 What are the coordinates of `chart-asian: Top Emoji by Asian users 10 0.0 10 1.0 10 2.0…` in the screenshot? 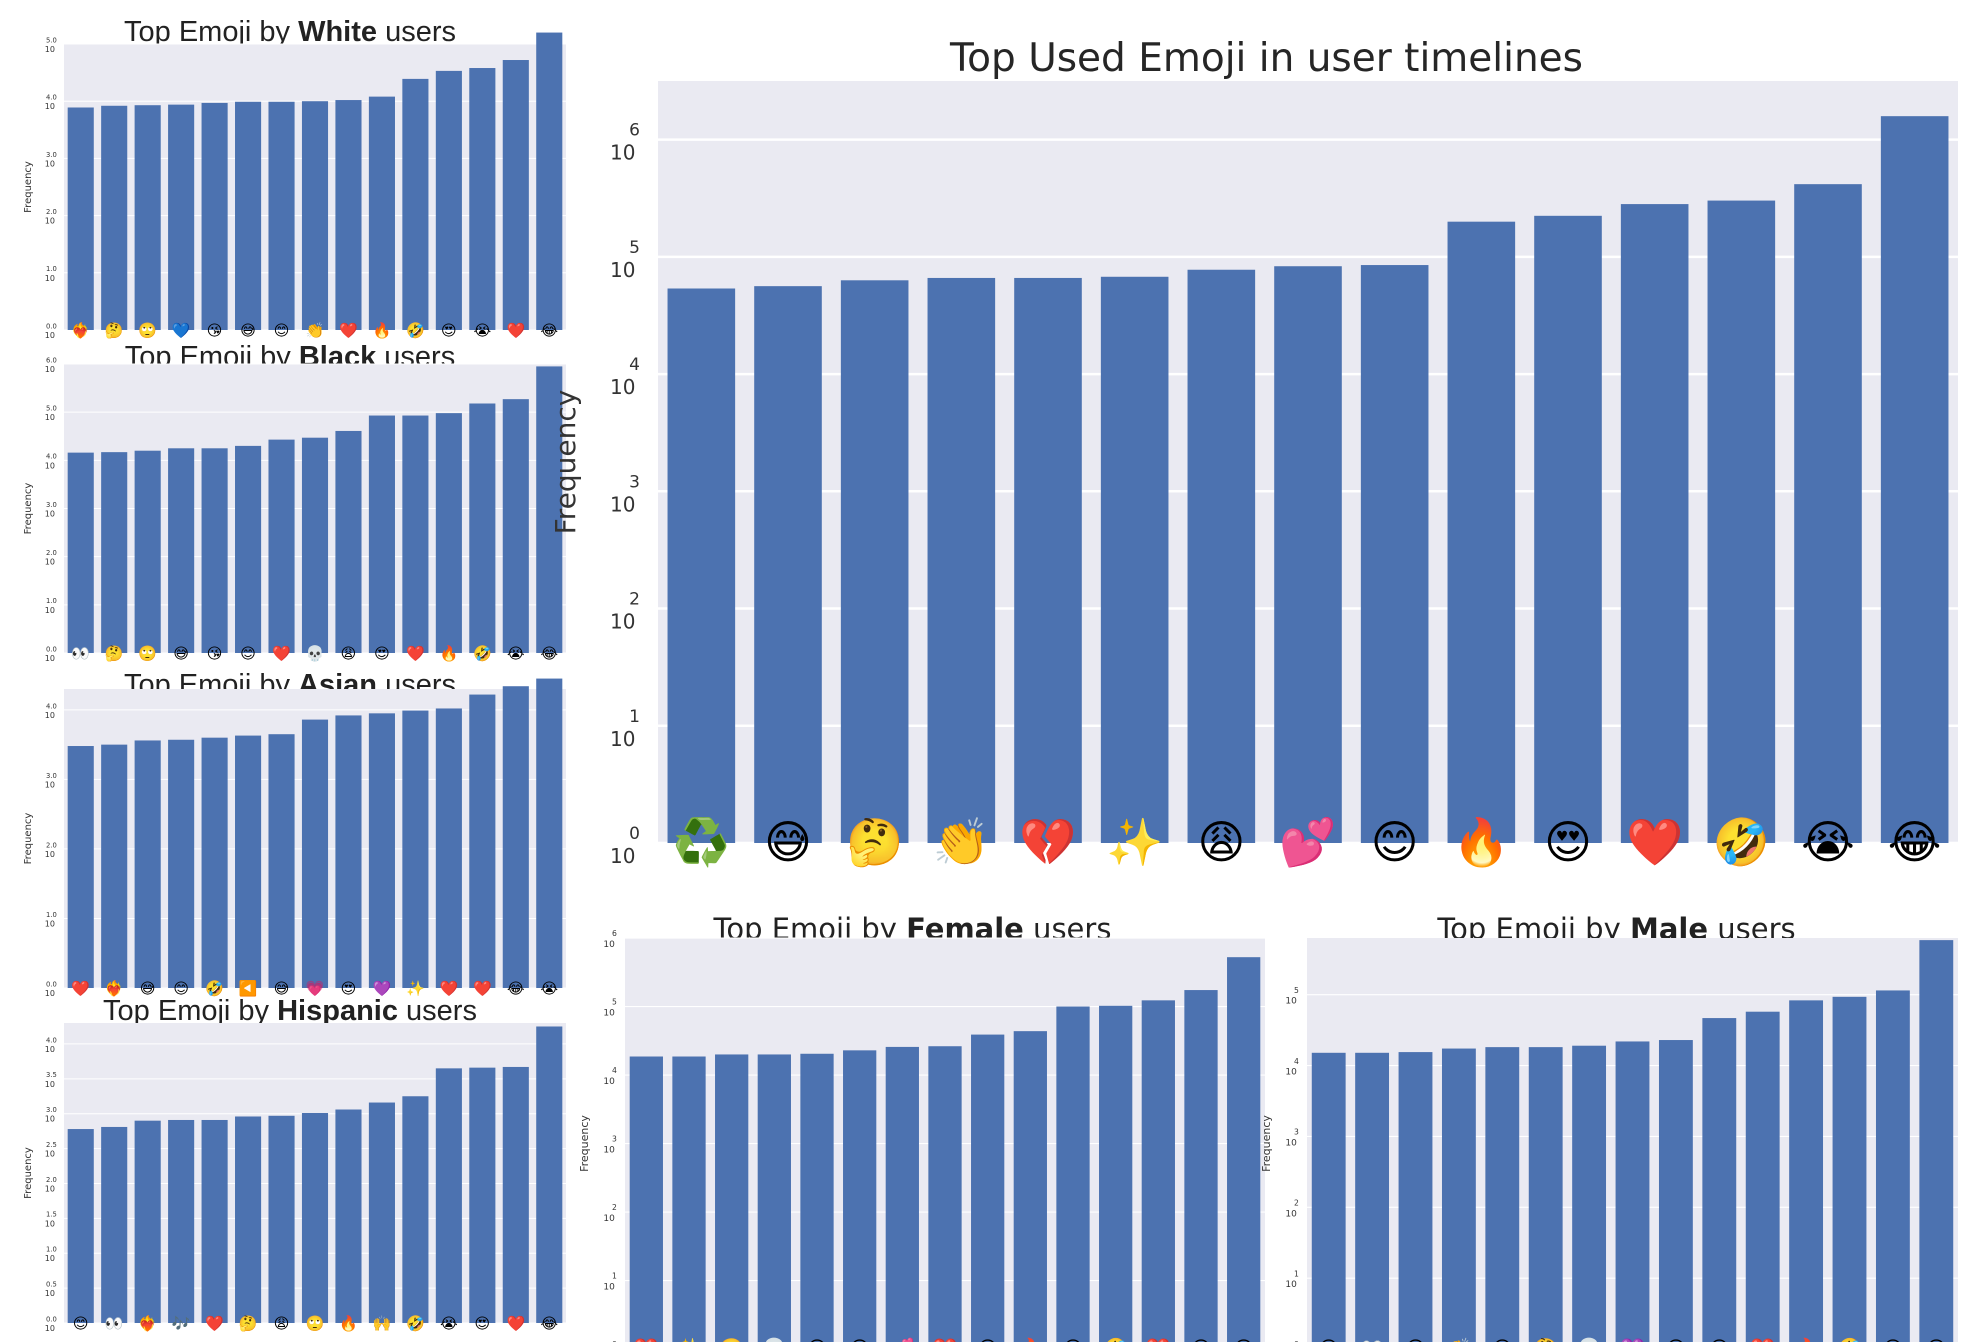 It's located at (290, 830).